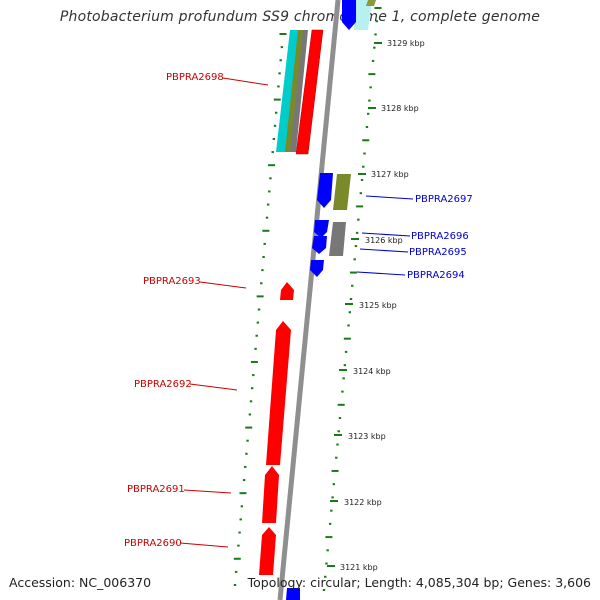 The height and width of the screenshot is (600, 600). What do you see at coordinates (359, 567) in the screenshot?
I see `kbp-3121: 3121 kbp` at bounding box center [359, 567].